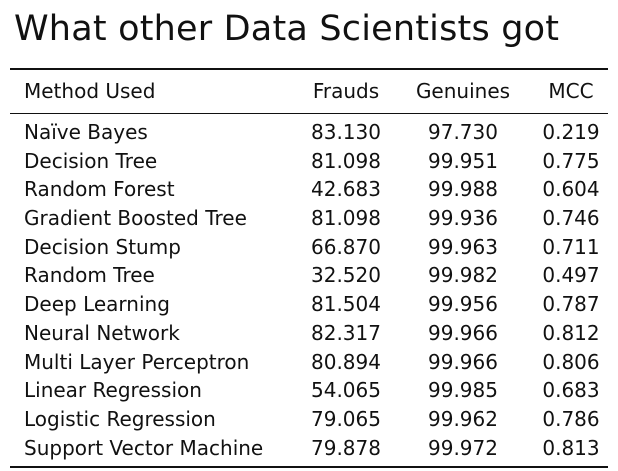 This screenshot has height=471, width=618. What do you see at coordinates (463, 189) in the screenshot?
I see `cell-genuines: 99.988` at bounding box center [463, 189].